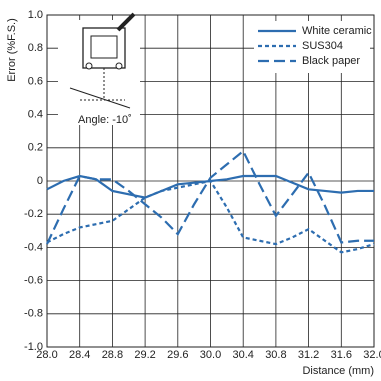  I want to click on y-tick-label: -0.2, so click(33, 214).